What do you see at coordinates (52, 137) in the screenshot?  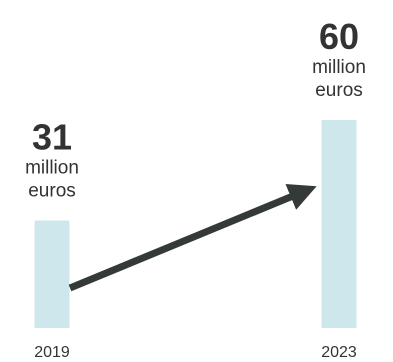 I see `value-label-2019: 31` at bounding box center [52, 137].